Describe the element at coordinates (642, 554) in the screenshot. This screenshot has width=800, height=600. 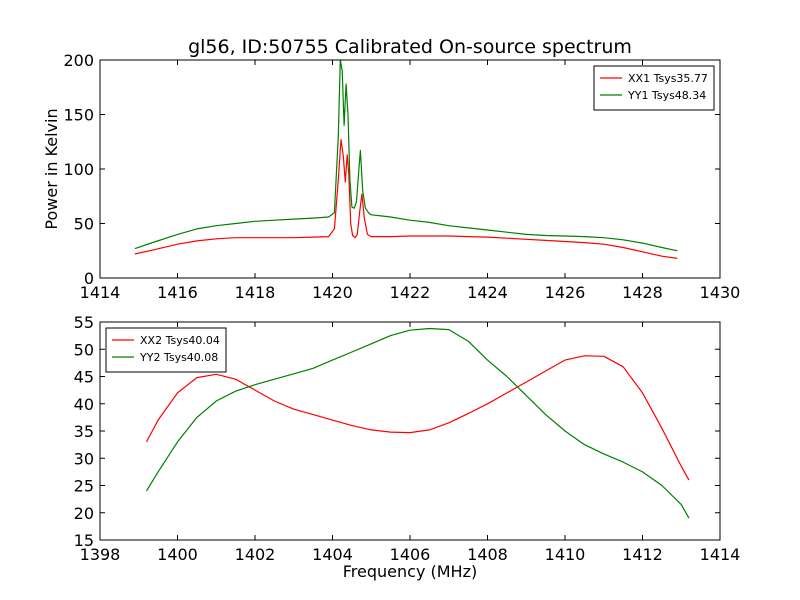
I see `x-tick-label: 1412` at that location.